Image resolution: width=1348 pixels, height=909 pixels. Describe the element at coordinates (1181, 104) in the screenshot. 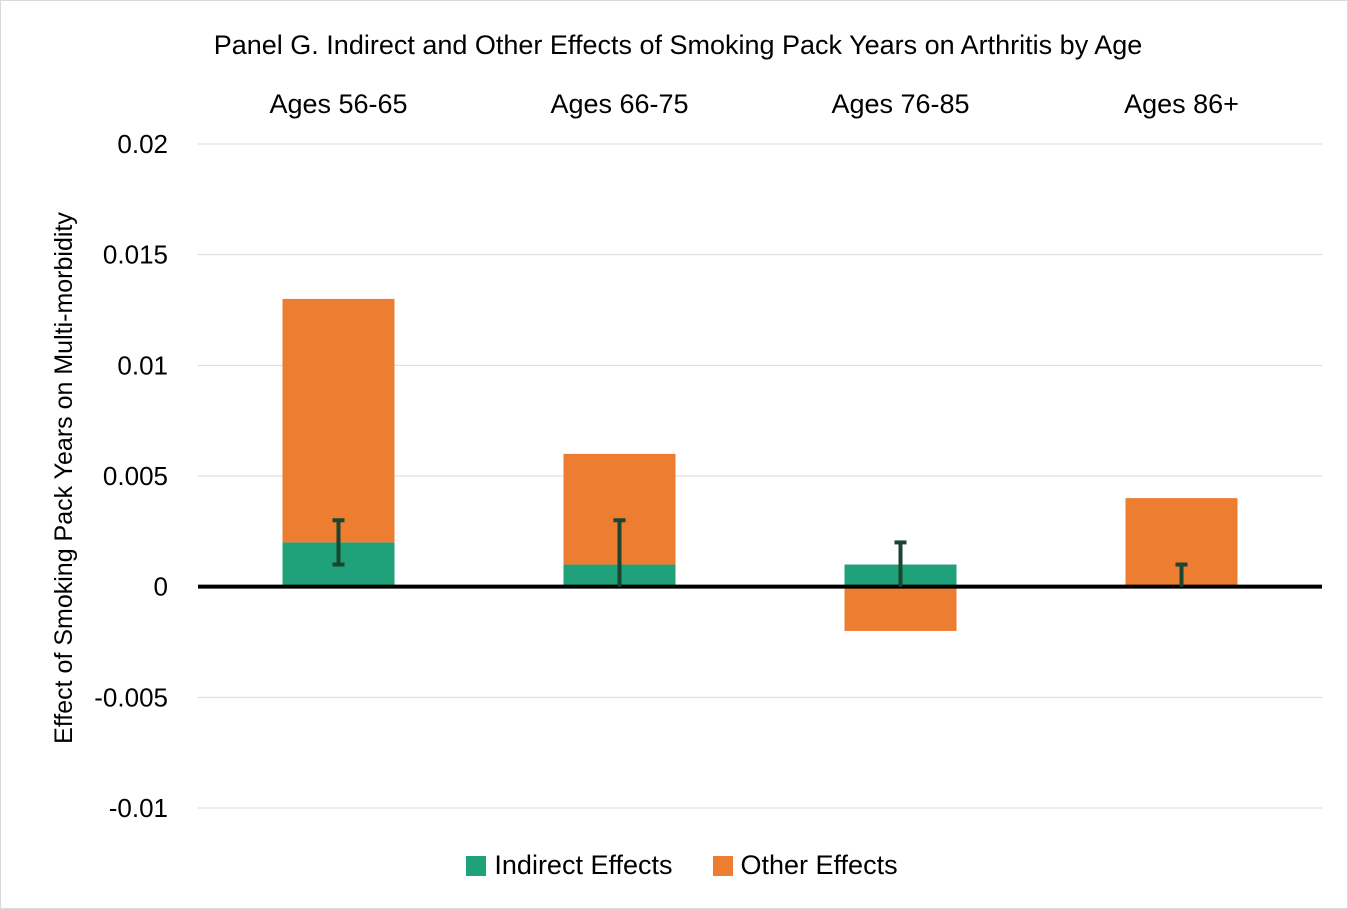

I see `category-label: Ages 86+` at that location.